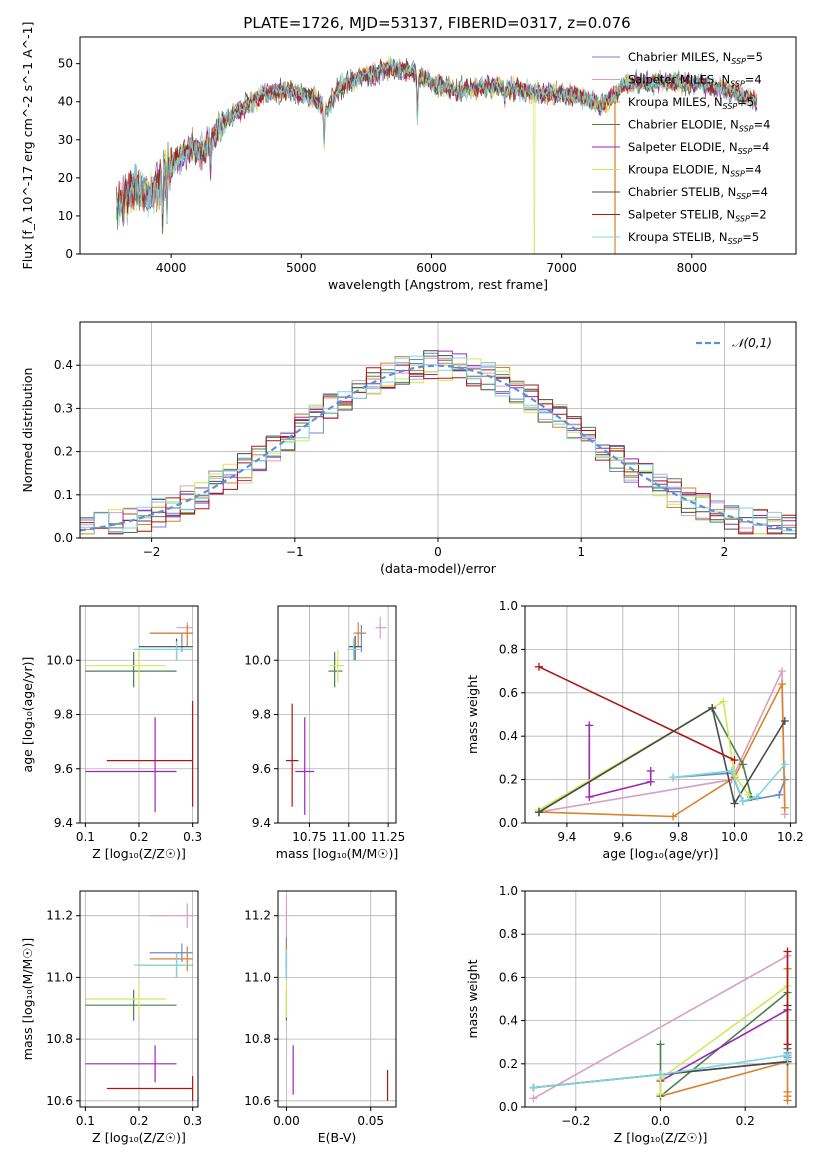  What do you see at coordinates (337, 999) in the screenshot?
I see `mass_vs_EBV-plot-area` at bounding box center [337, 999].